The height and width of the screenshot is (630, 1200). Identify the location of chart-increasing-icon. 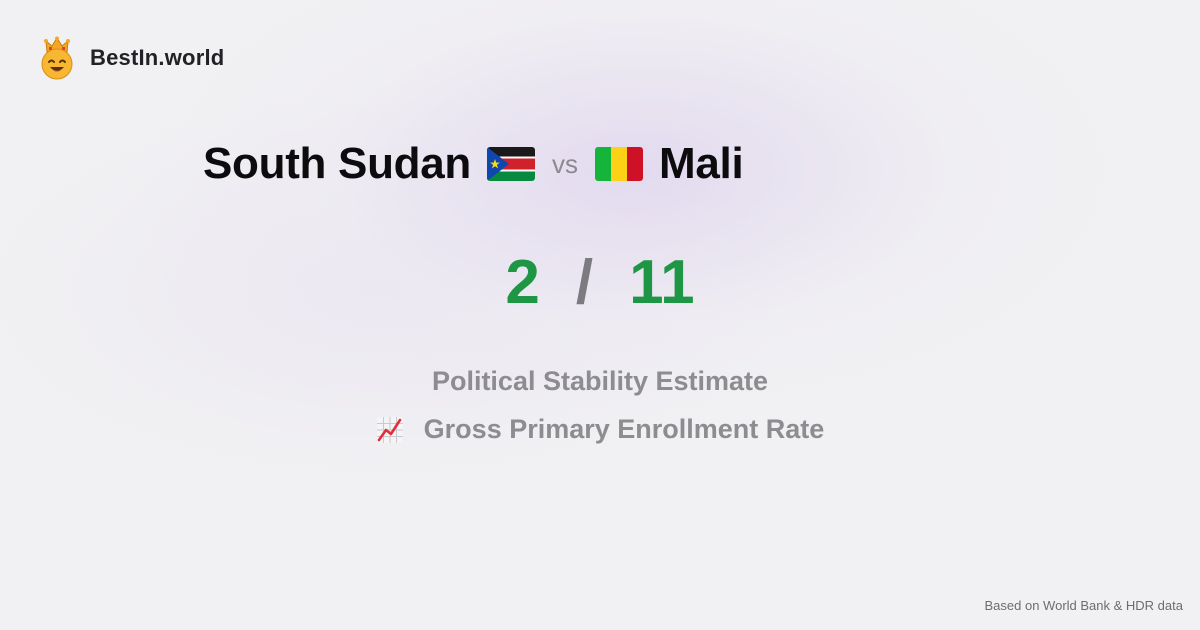
(389, 429).